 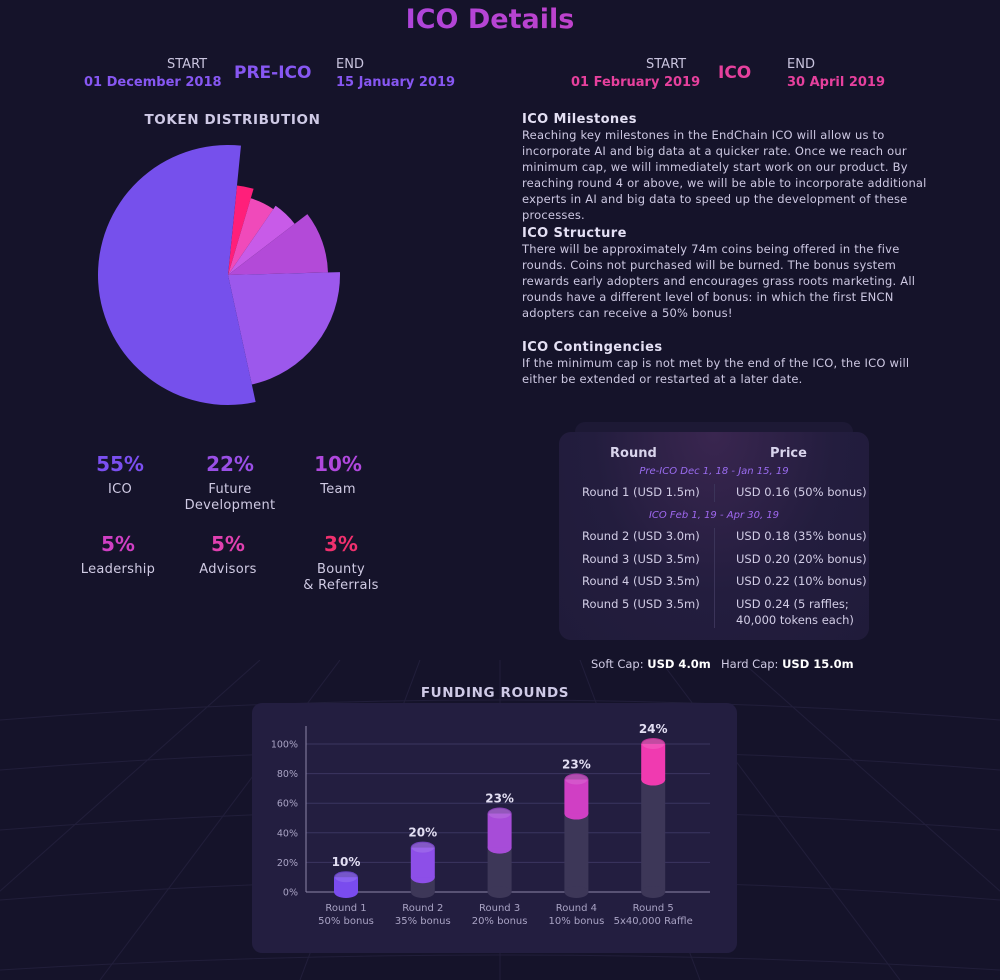 I want to click on token-stat-label: Advisors, so click(x=228, y=569).